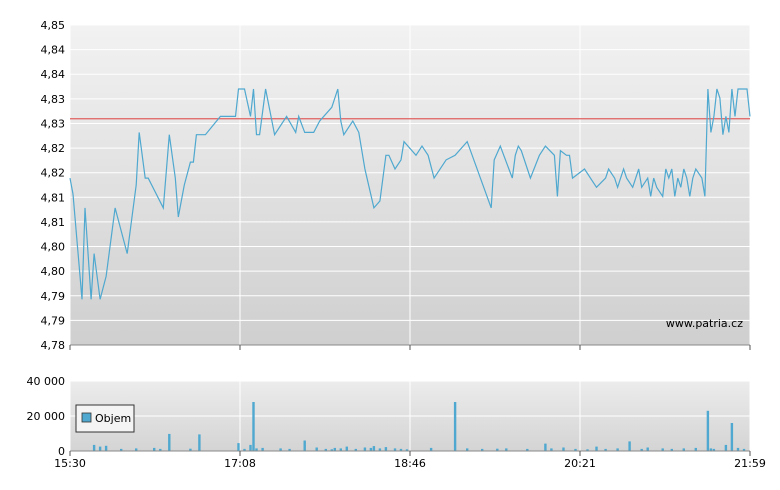  I want to click on x-tick-label: 18:46, so click(410, 463).